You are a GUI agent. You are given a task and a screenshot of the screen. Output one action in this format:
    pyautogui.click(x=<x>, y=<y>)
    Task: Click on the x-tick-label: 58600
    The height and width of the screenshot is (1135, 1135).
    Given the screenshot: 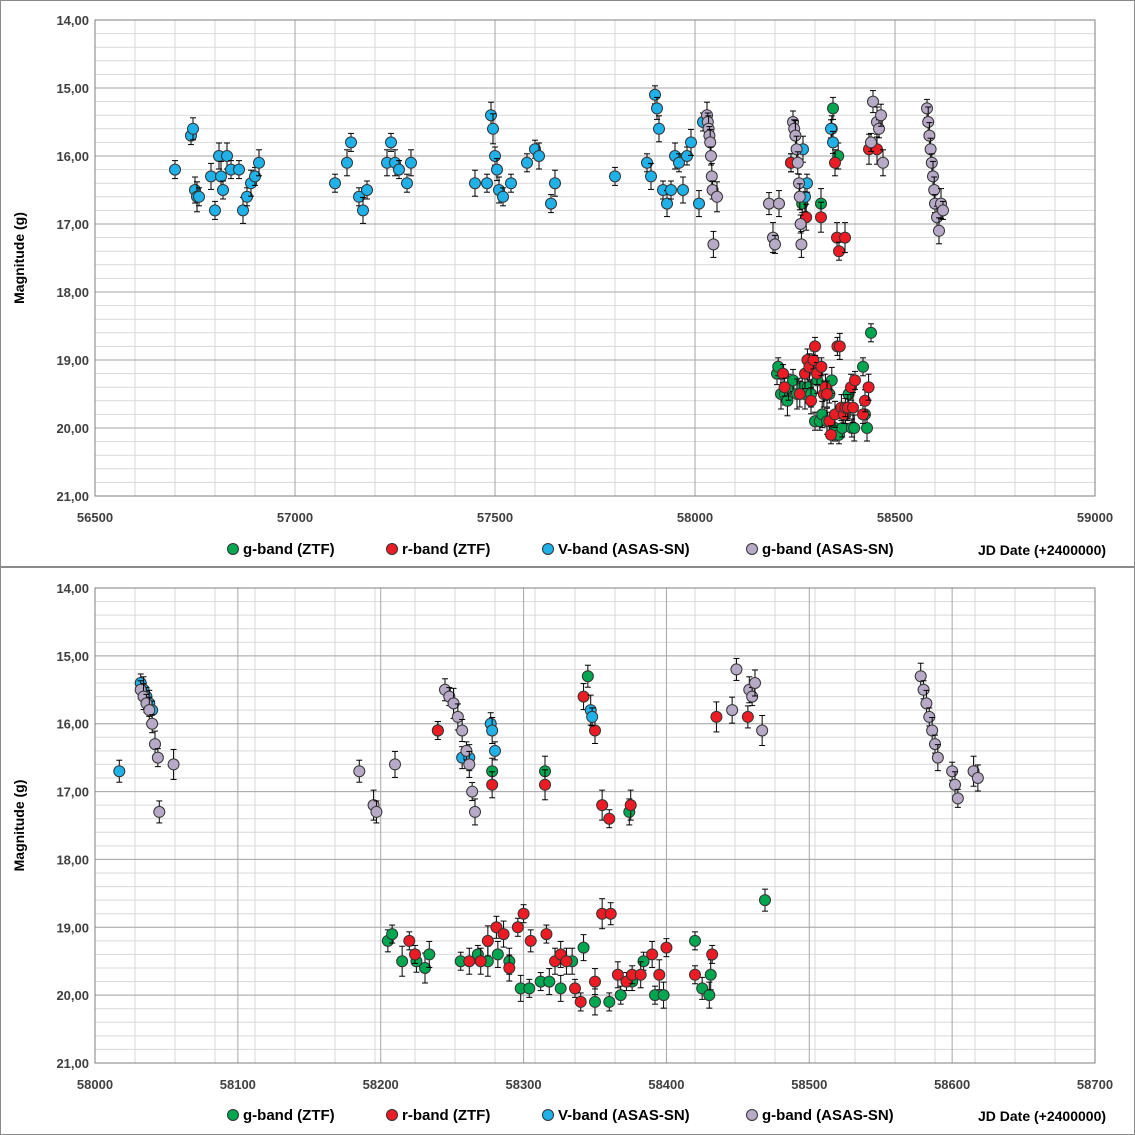 What is the action you would take?
    pyautogui.click(x=952, y=1084)
    